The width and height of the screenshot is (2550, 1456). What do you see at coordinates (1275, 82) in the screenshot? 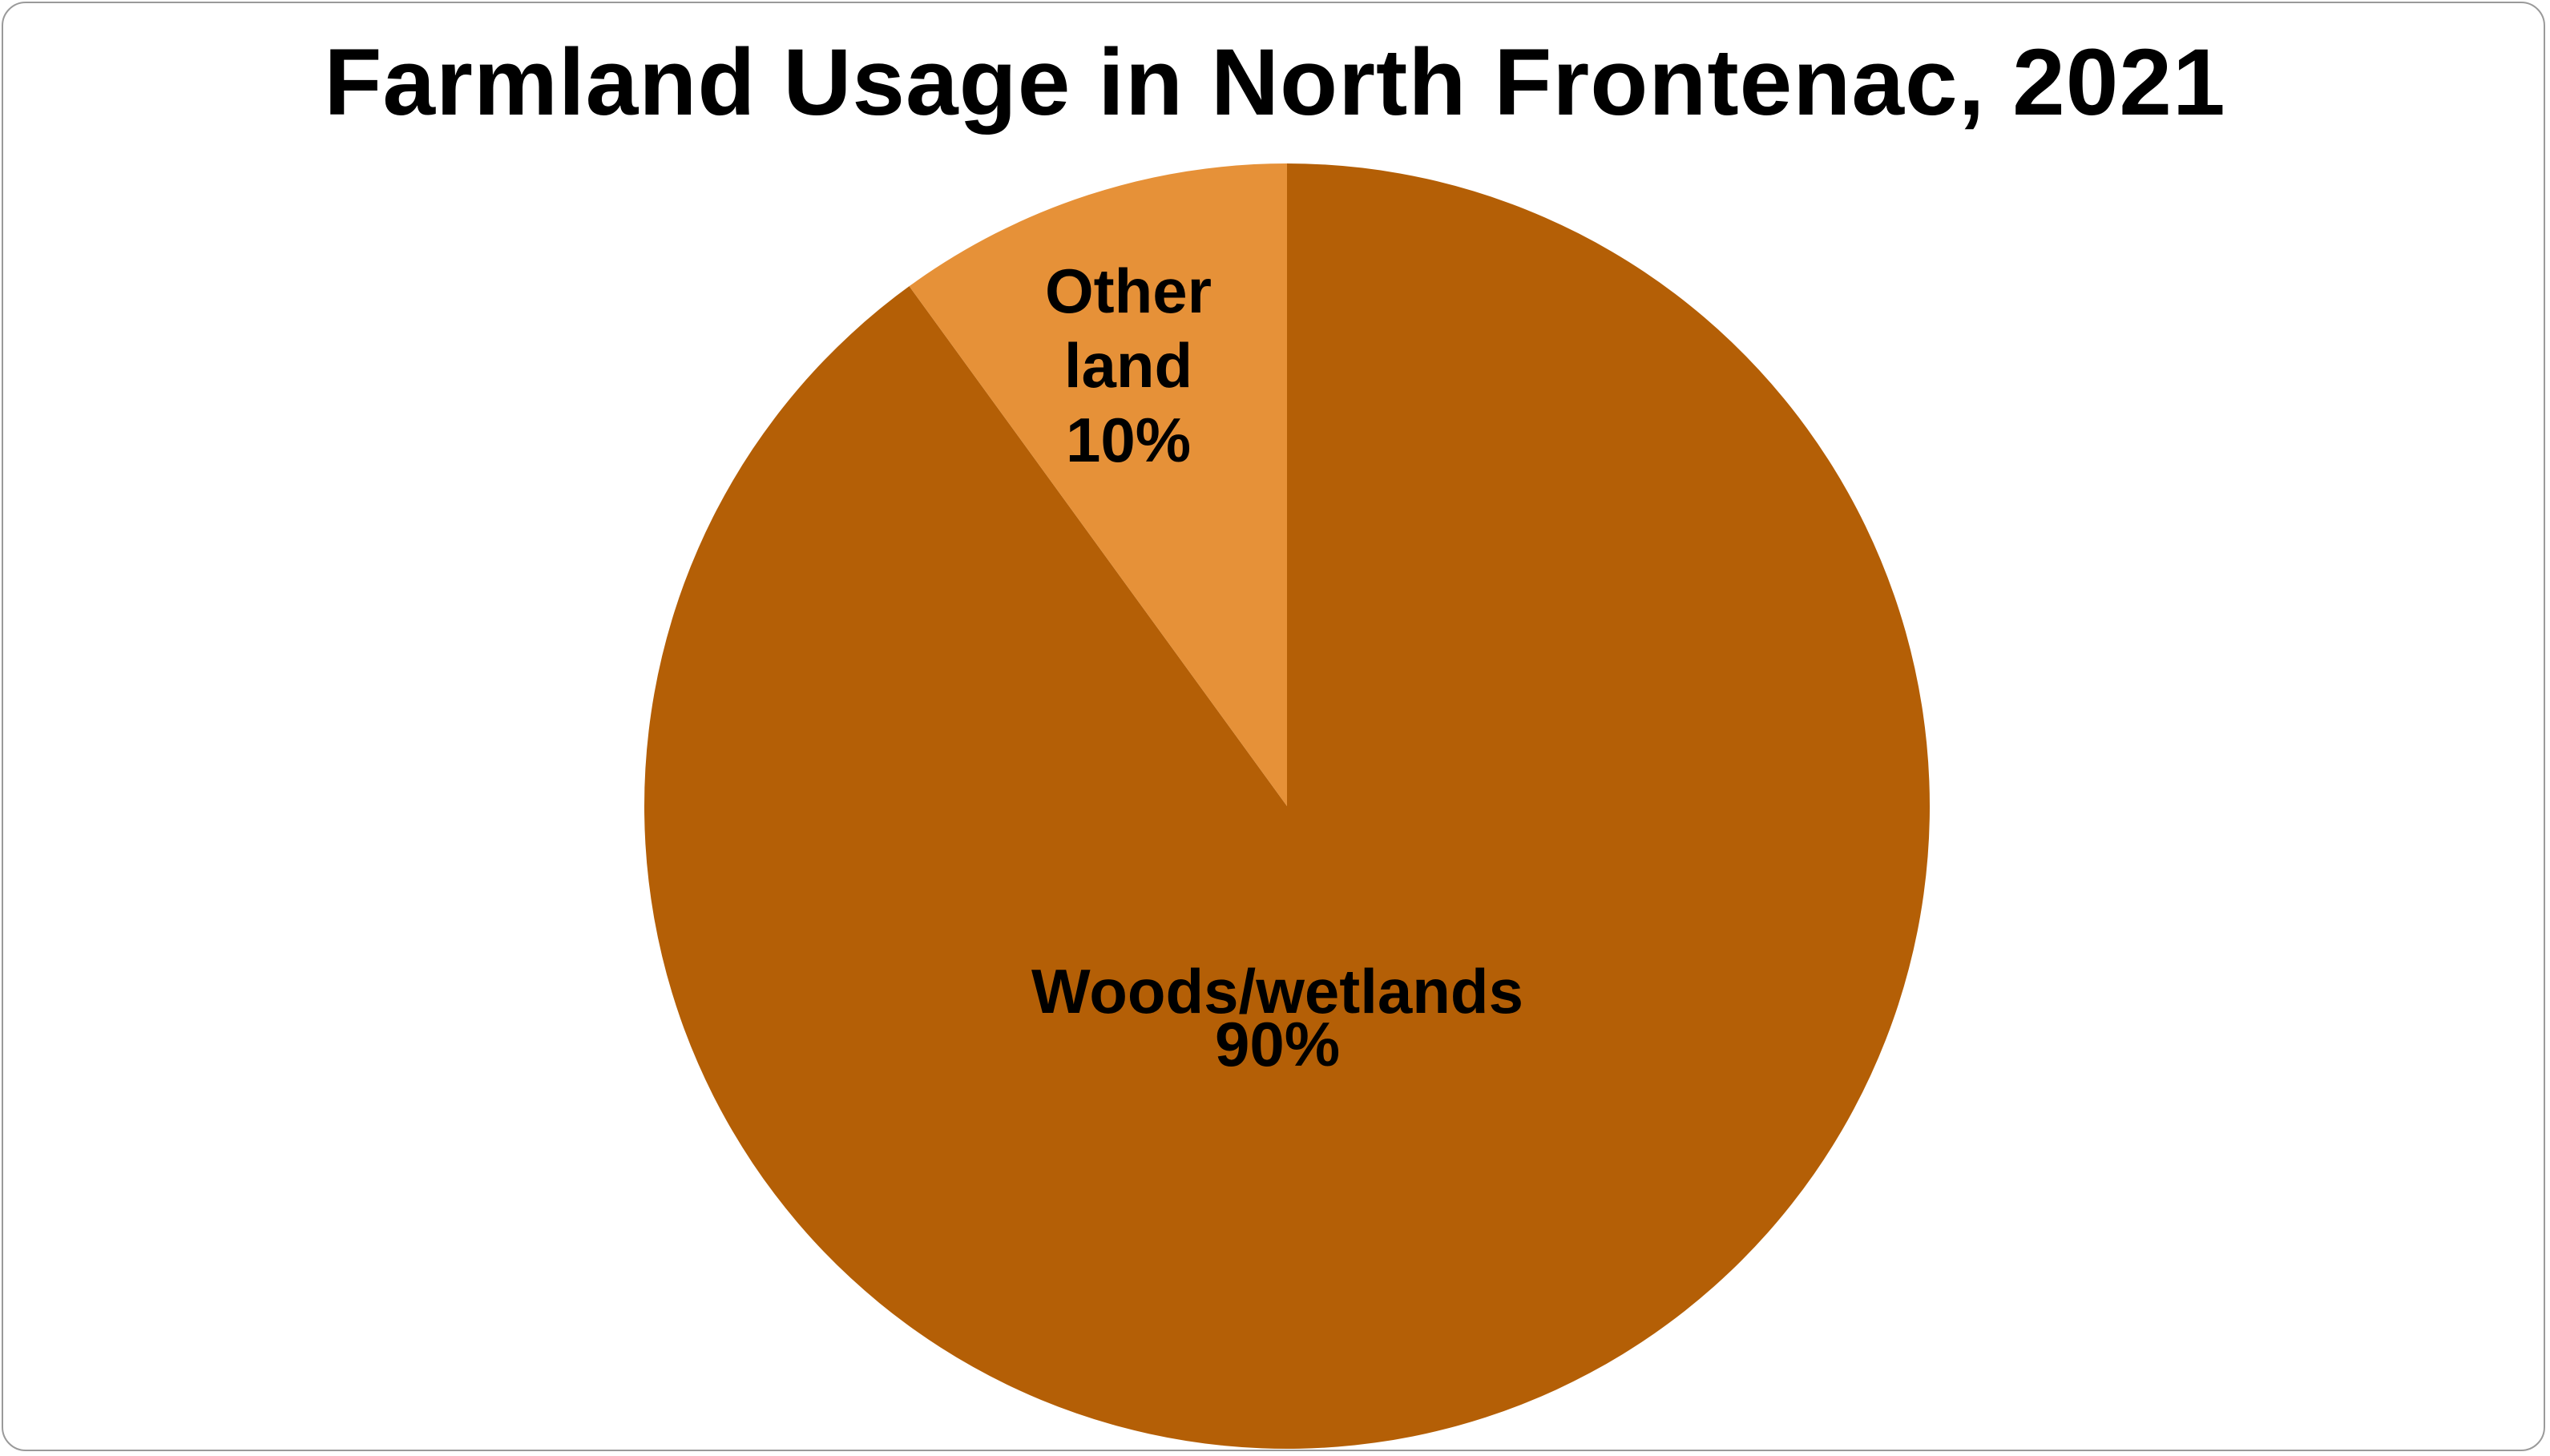
I see `chart-title: Farmland Usage in North Frontenac, 2021` at bounding box center [1275, 82].